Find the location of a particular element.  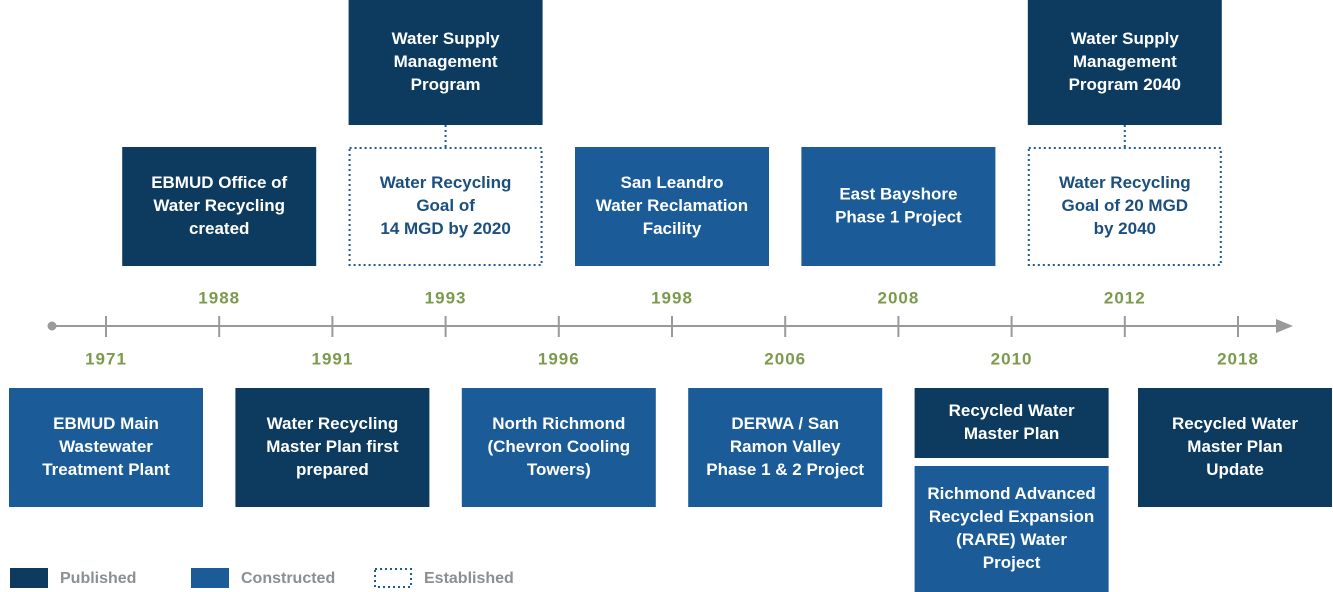

year-label: 1971 is located at coordinates (106, 358).